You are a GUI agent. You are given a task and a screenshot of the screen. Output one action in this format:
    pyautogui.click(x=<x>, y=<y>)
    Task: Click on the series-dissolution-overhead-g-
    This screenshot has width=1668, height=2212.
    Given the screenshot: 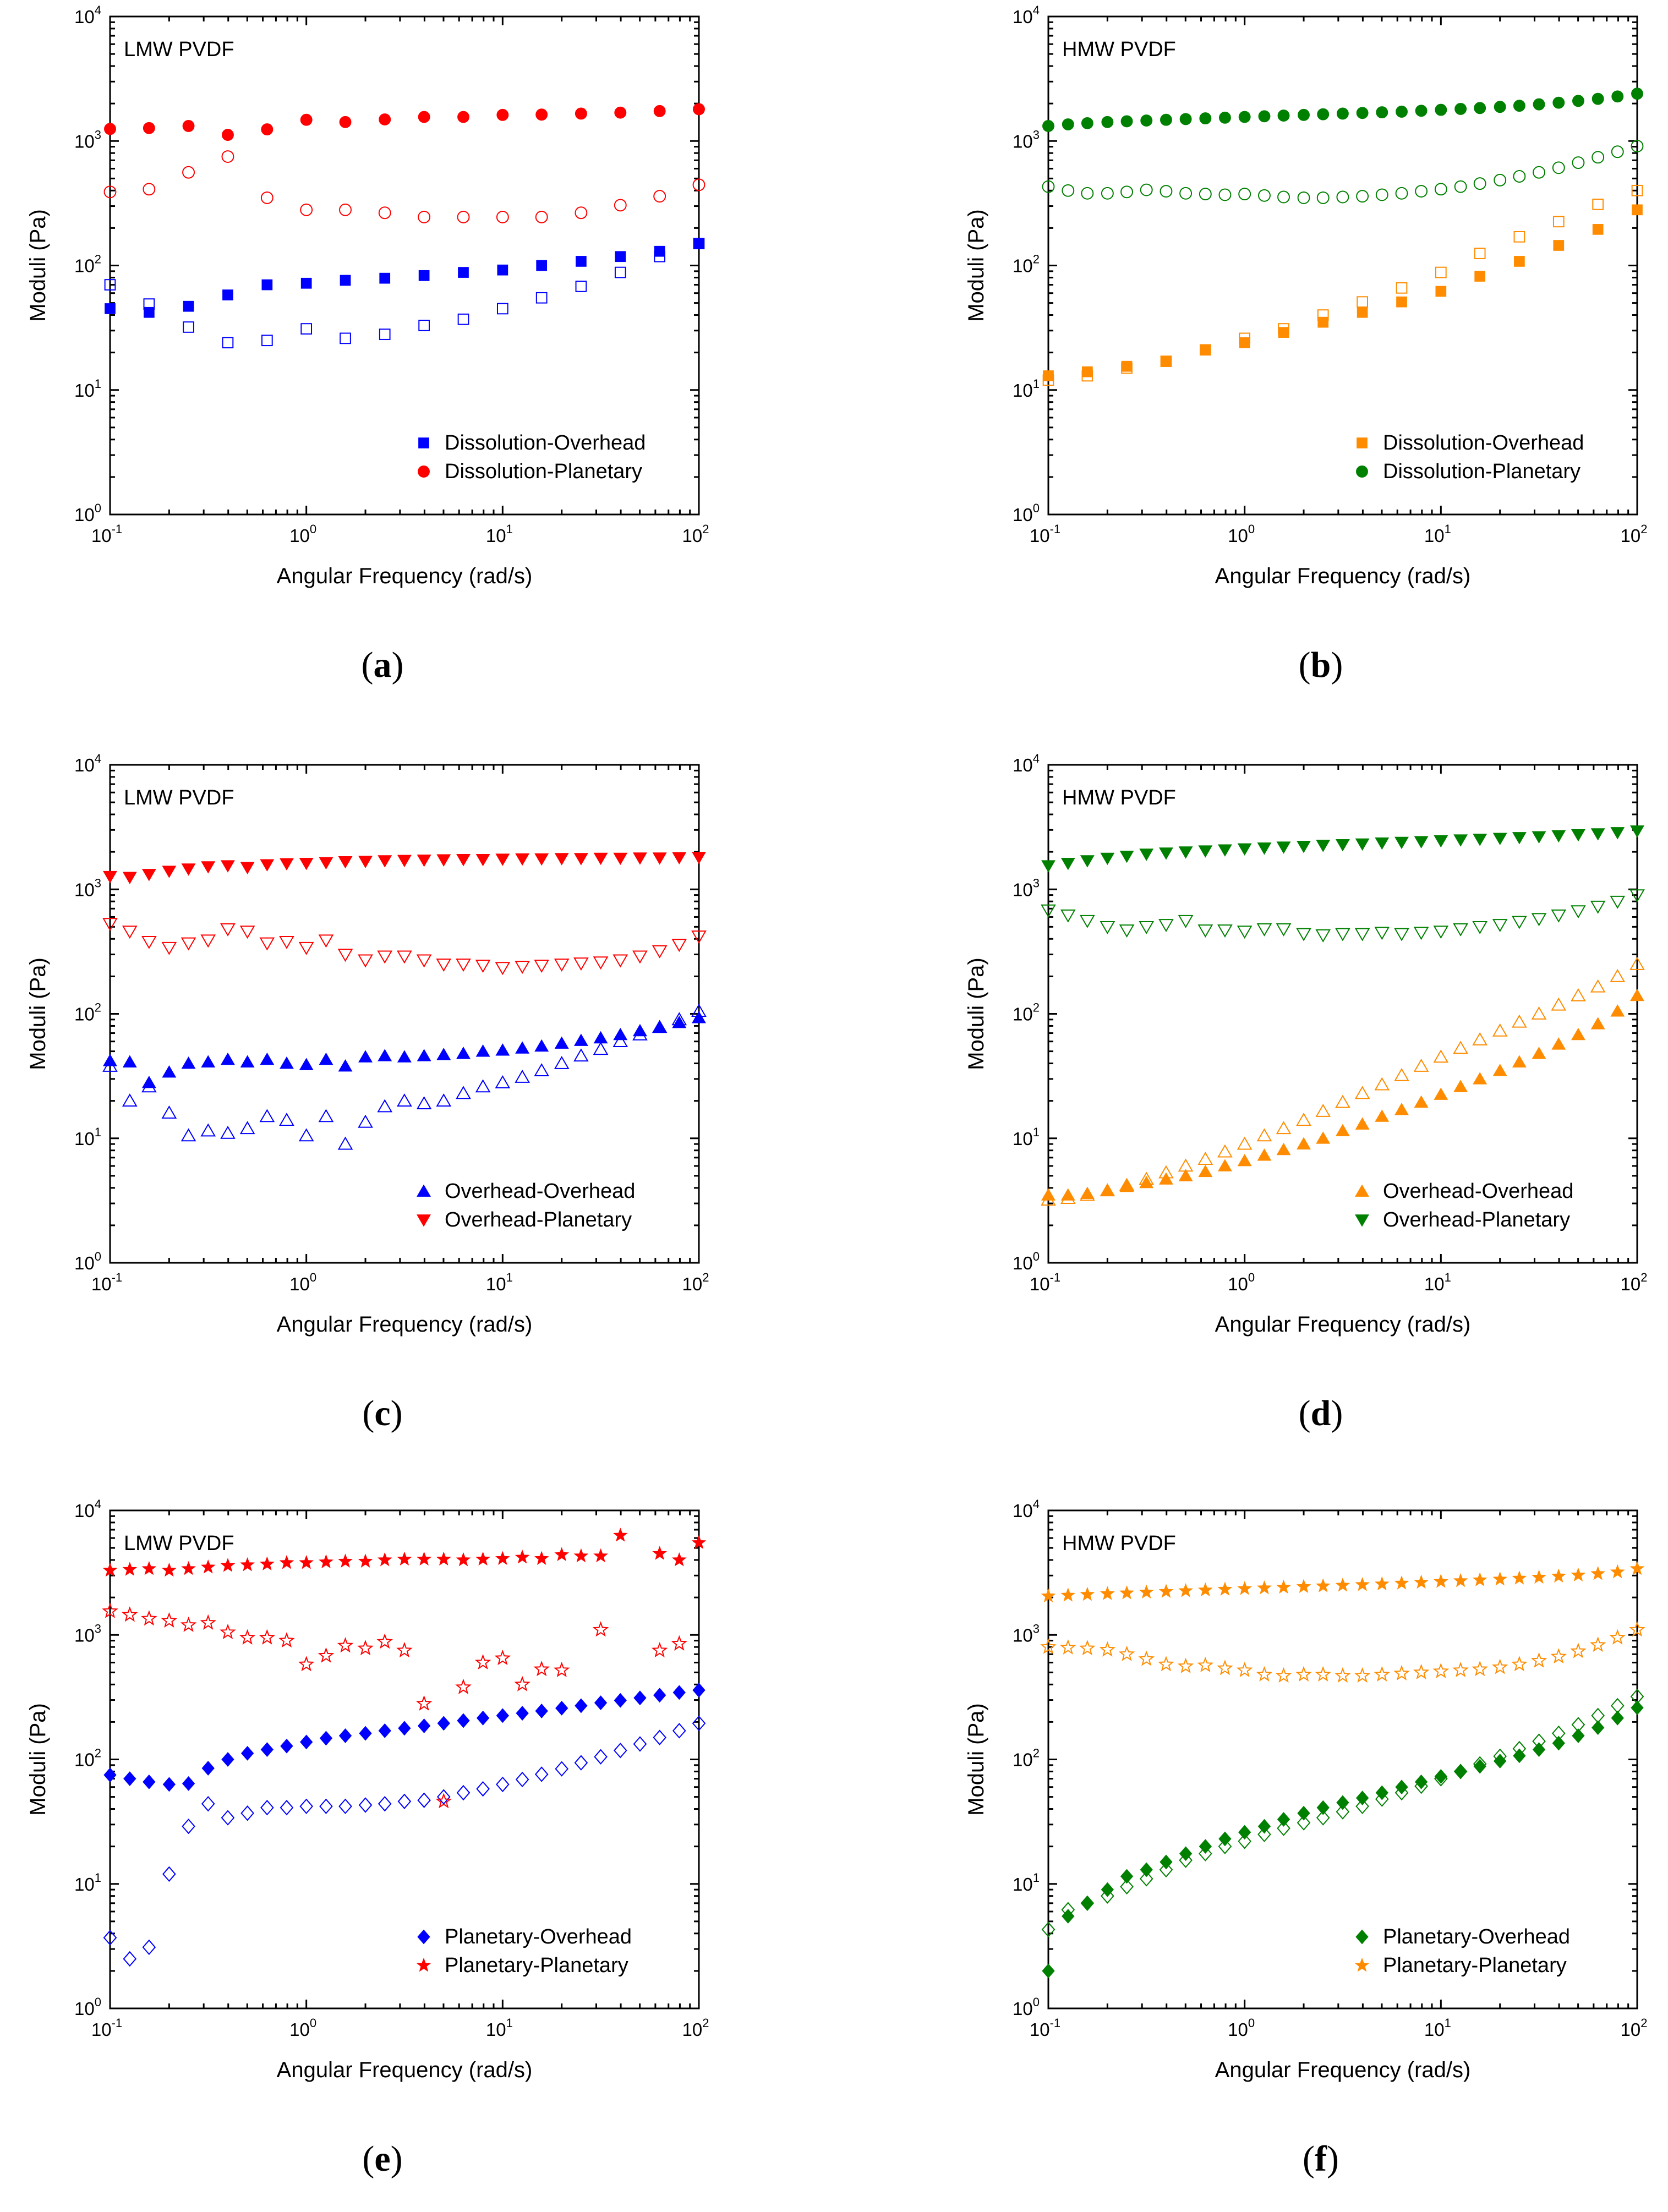 What is the action you would take?
    pyautogui.click(x=1343, y=285)
    